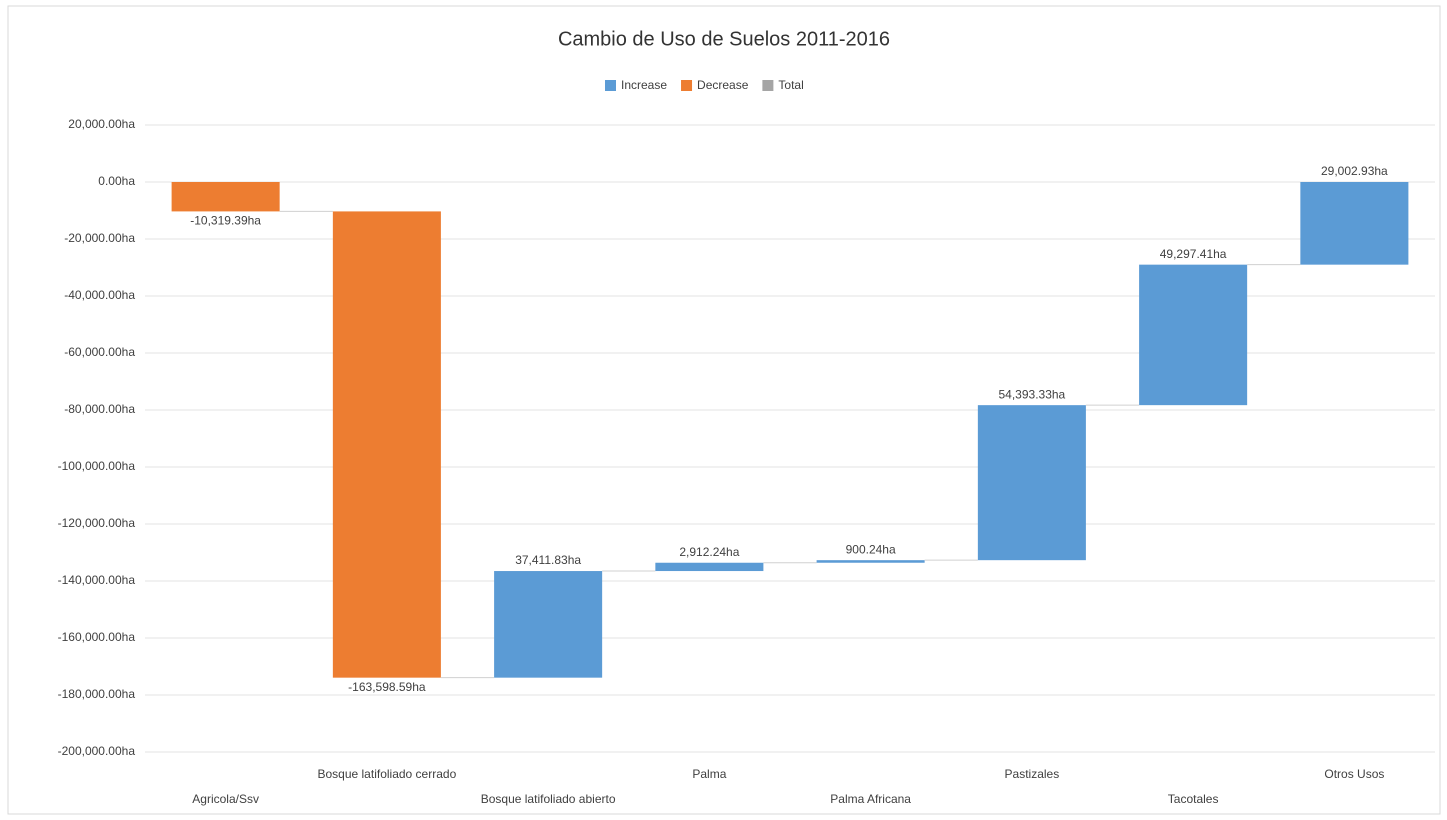 The width and height of the screenshot is (1447, 820). I want to click on y-tick-label: -160,000.00ha, so click(97, 637).